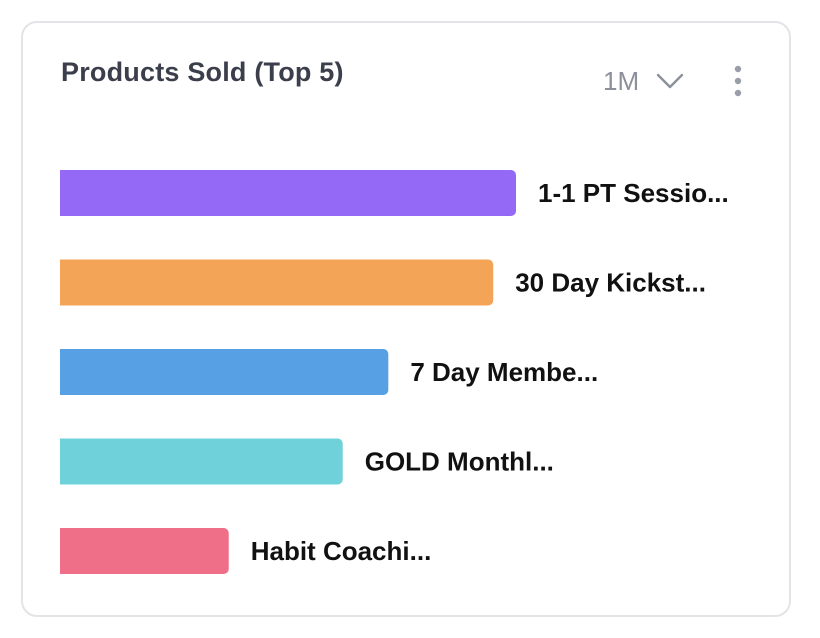  Describe the element at coordinates (202, 72) in the screenshot. I see `card-title: Products Sold (Top 5)` at that location.